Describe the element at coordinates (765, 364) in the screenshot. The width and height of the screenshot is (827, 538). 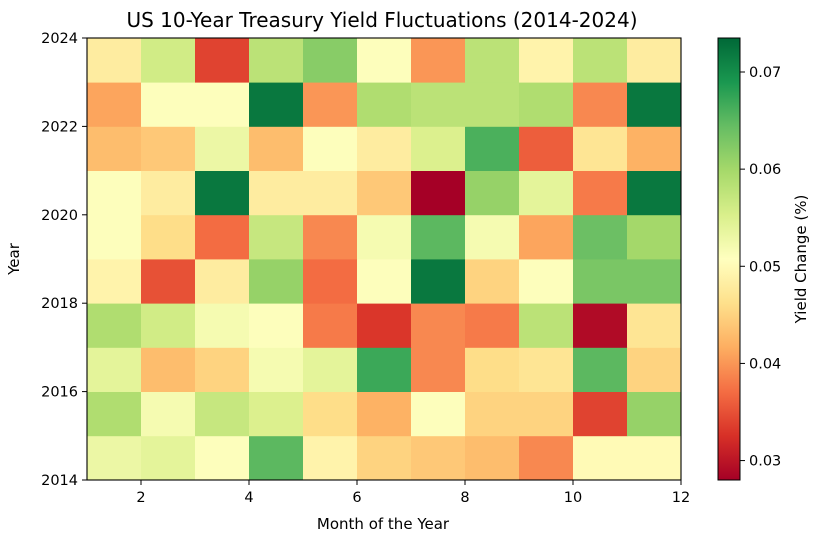
I see `colorbar-tick-label: 0.04` at that location.